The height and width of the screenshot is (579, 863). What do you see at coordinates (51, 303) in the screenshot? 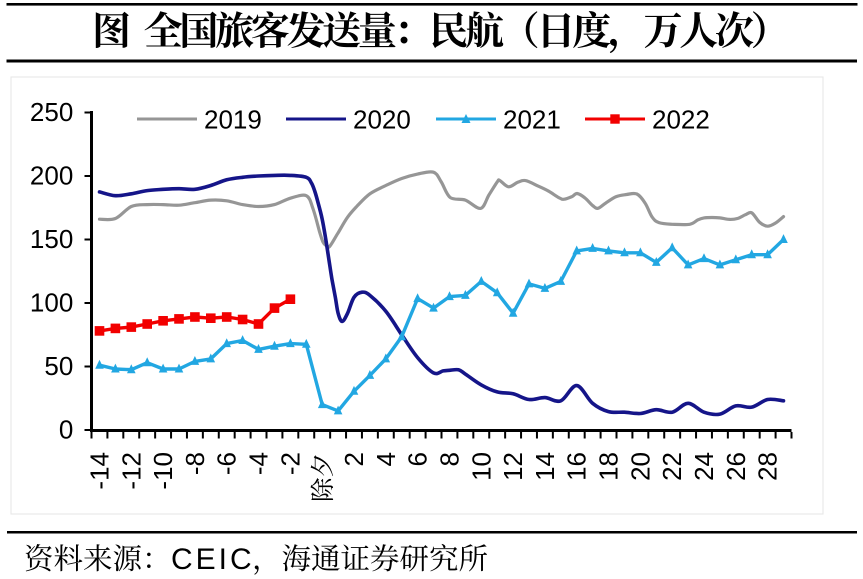
I see `svg-text: 100` at bounding box center [51, 303].